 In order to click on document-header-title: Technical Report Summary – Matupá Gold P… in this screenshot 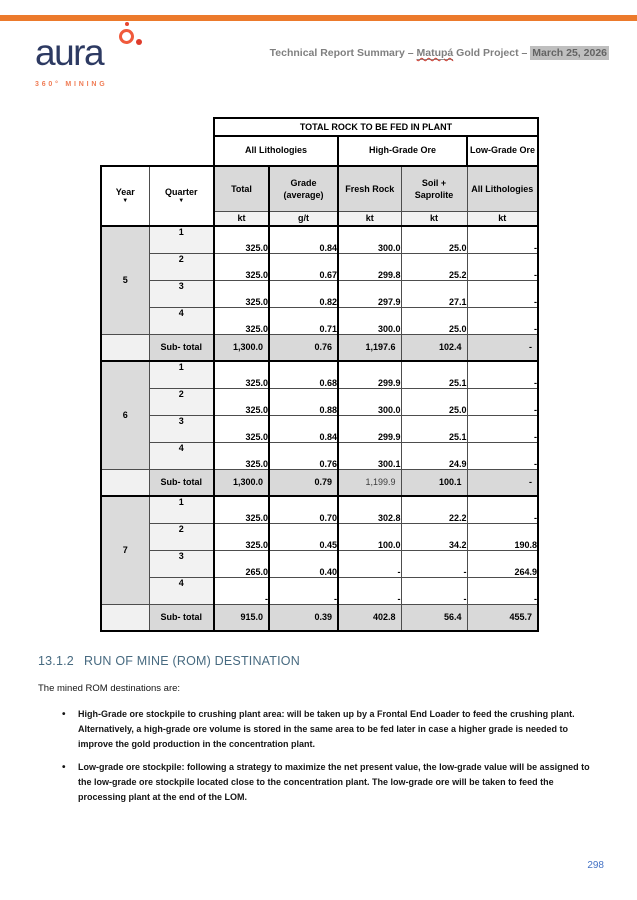, I will do `click(354, 53)`.